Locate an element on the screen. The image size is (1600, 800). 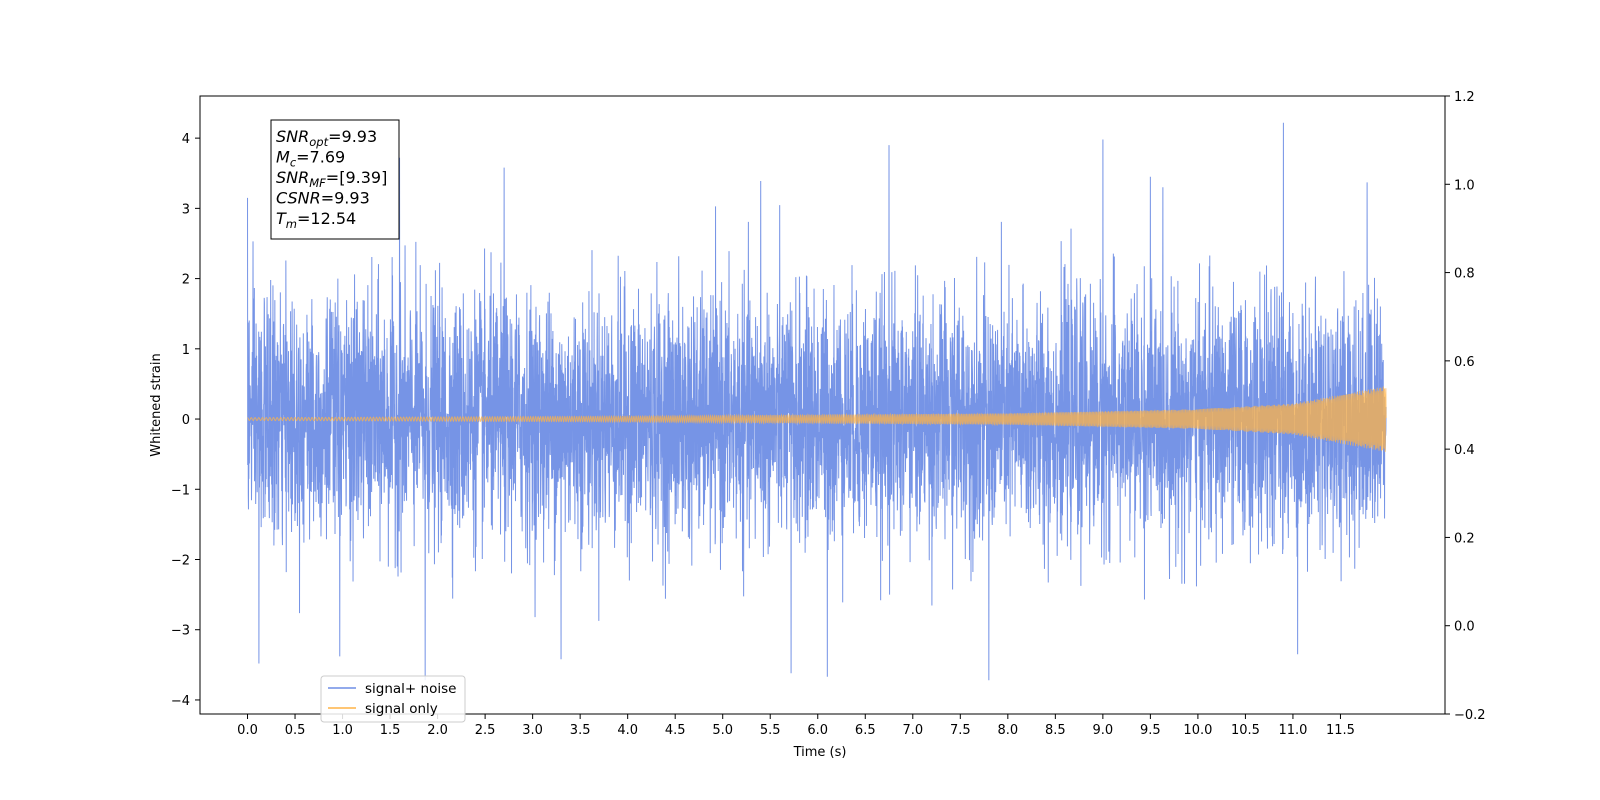
y2-tick-label: 1.0 is located at coordinates (1464, 185).